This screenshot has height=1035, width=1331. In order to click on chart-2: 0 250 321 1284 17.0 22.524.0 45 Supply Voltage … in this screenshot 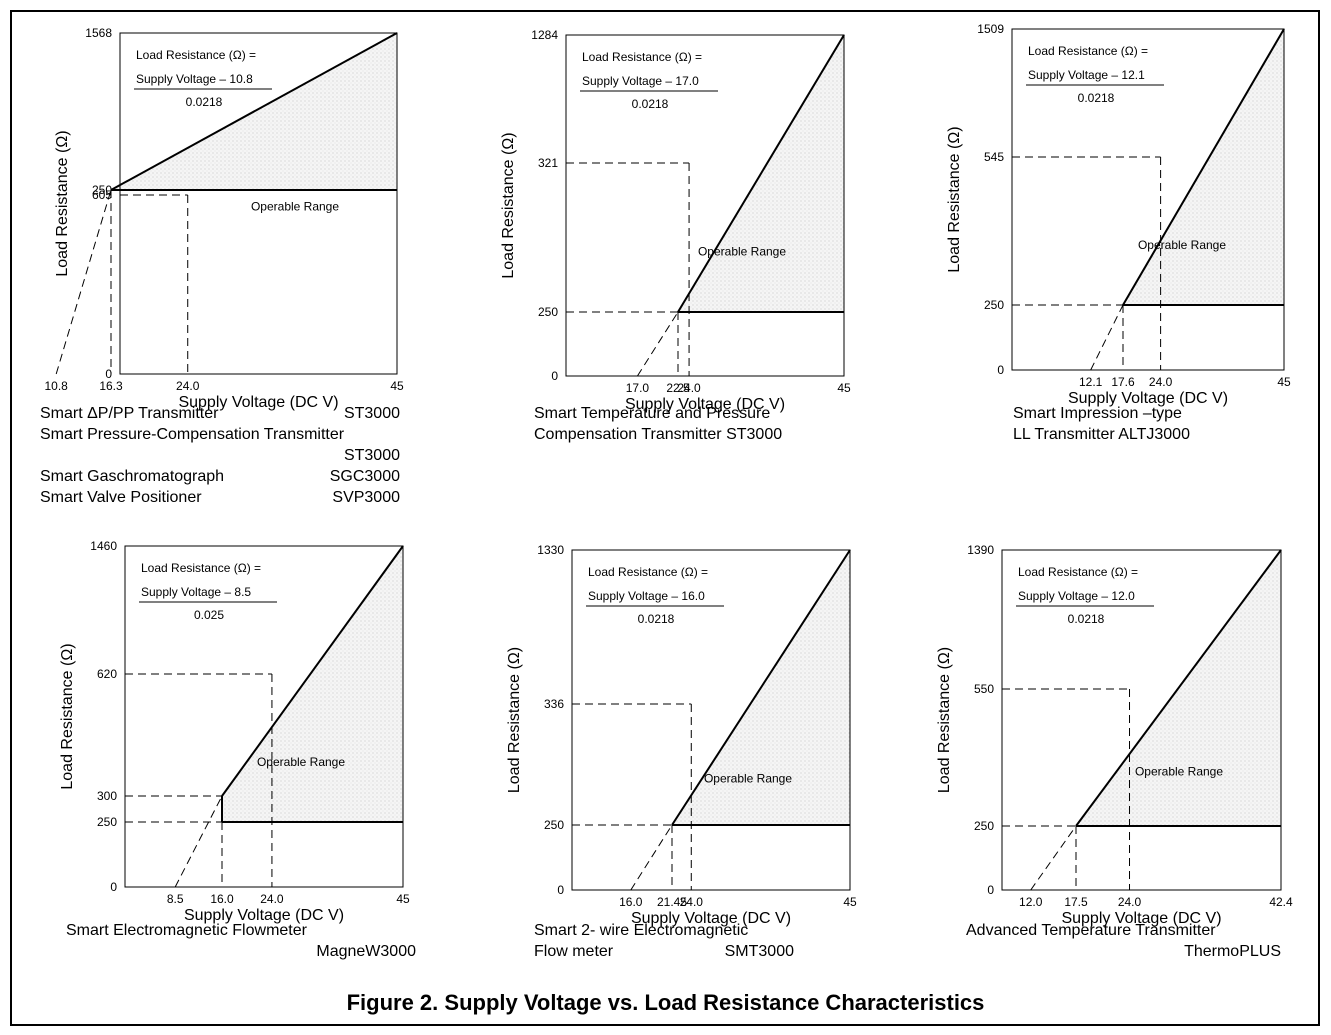, I will do `click(675, 235)`.